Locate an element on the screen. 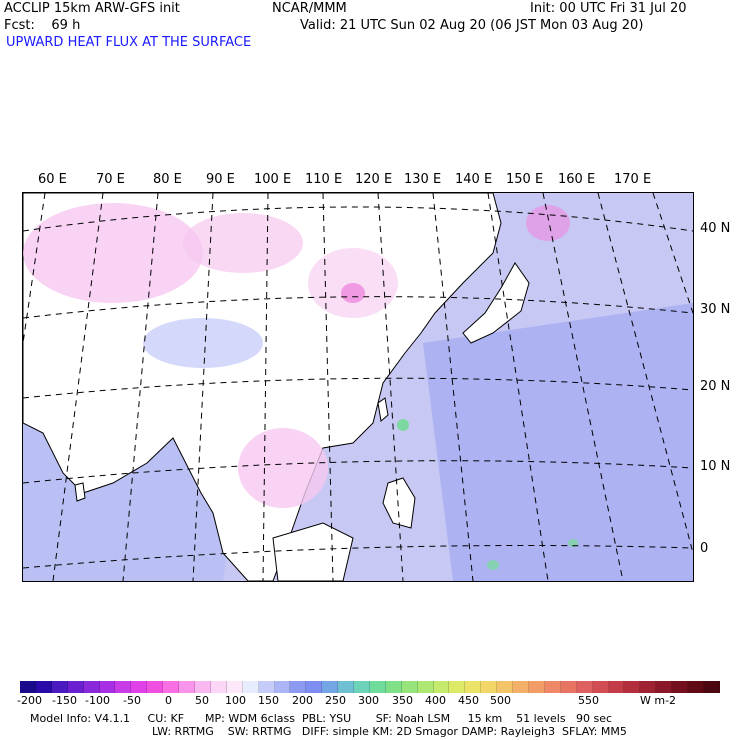 The image size is (740, 740). lon-label-60e: 60 E is located at coordinates (52, 179).